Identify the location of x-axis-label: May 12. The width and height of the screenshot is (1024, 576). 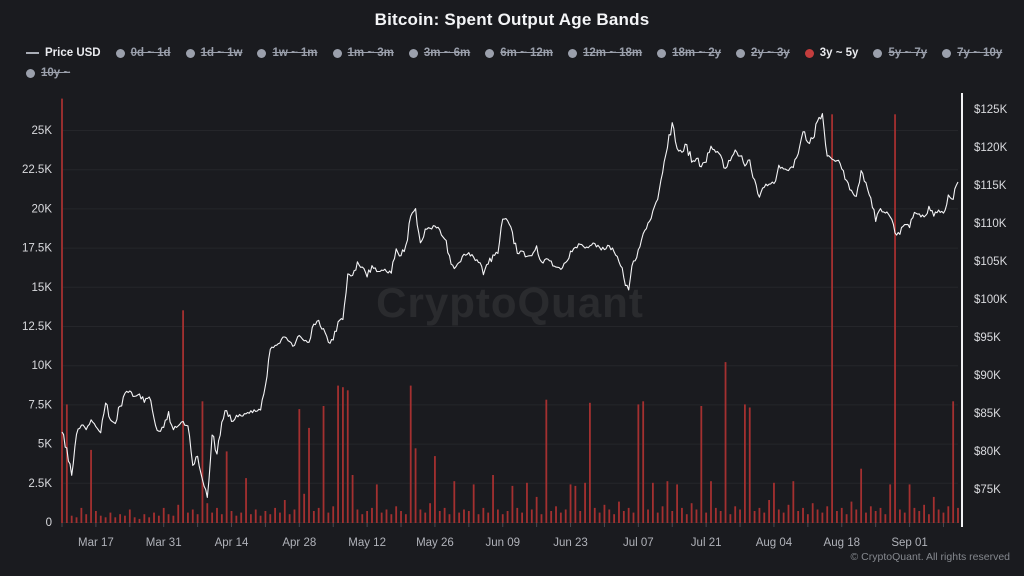
(367, 543).